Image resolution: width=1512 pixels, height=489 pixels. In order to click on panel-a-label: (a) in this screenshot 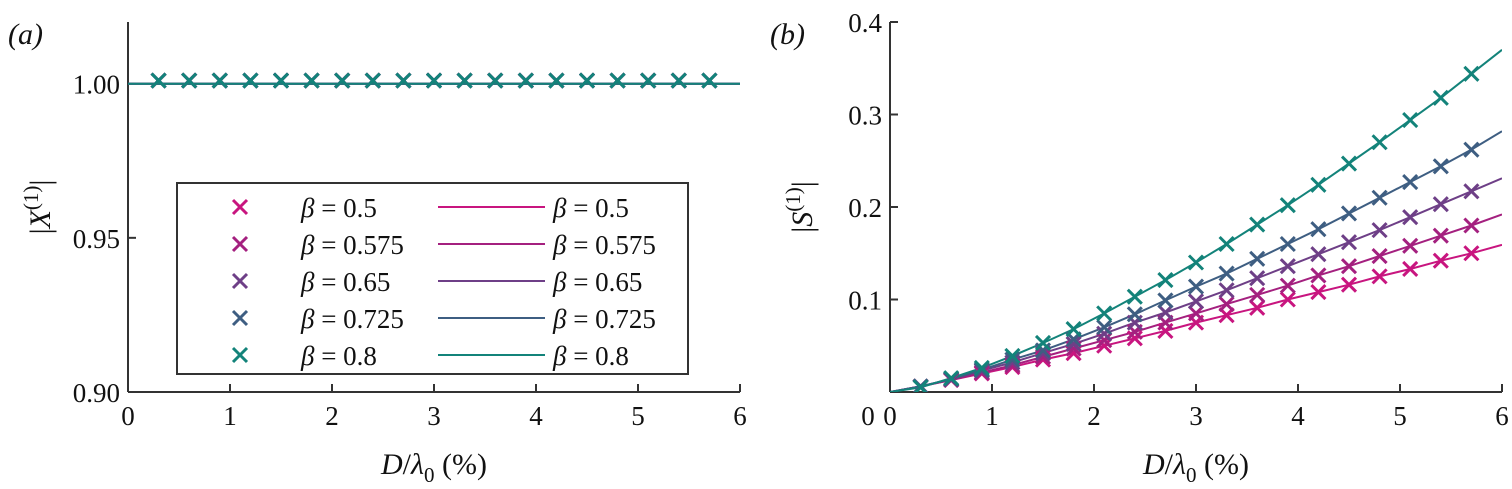, I will do `click(25, 34)`.